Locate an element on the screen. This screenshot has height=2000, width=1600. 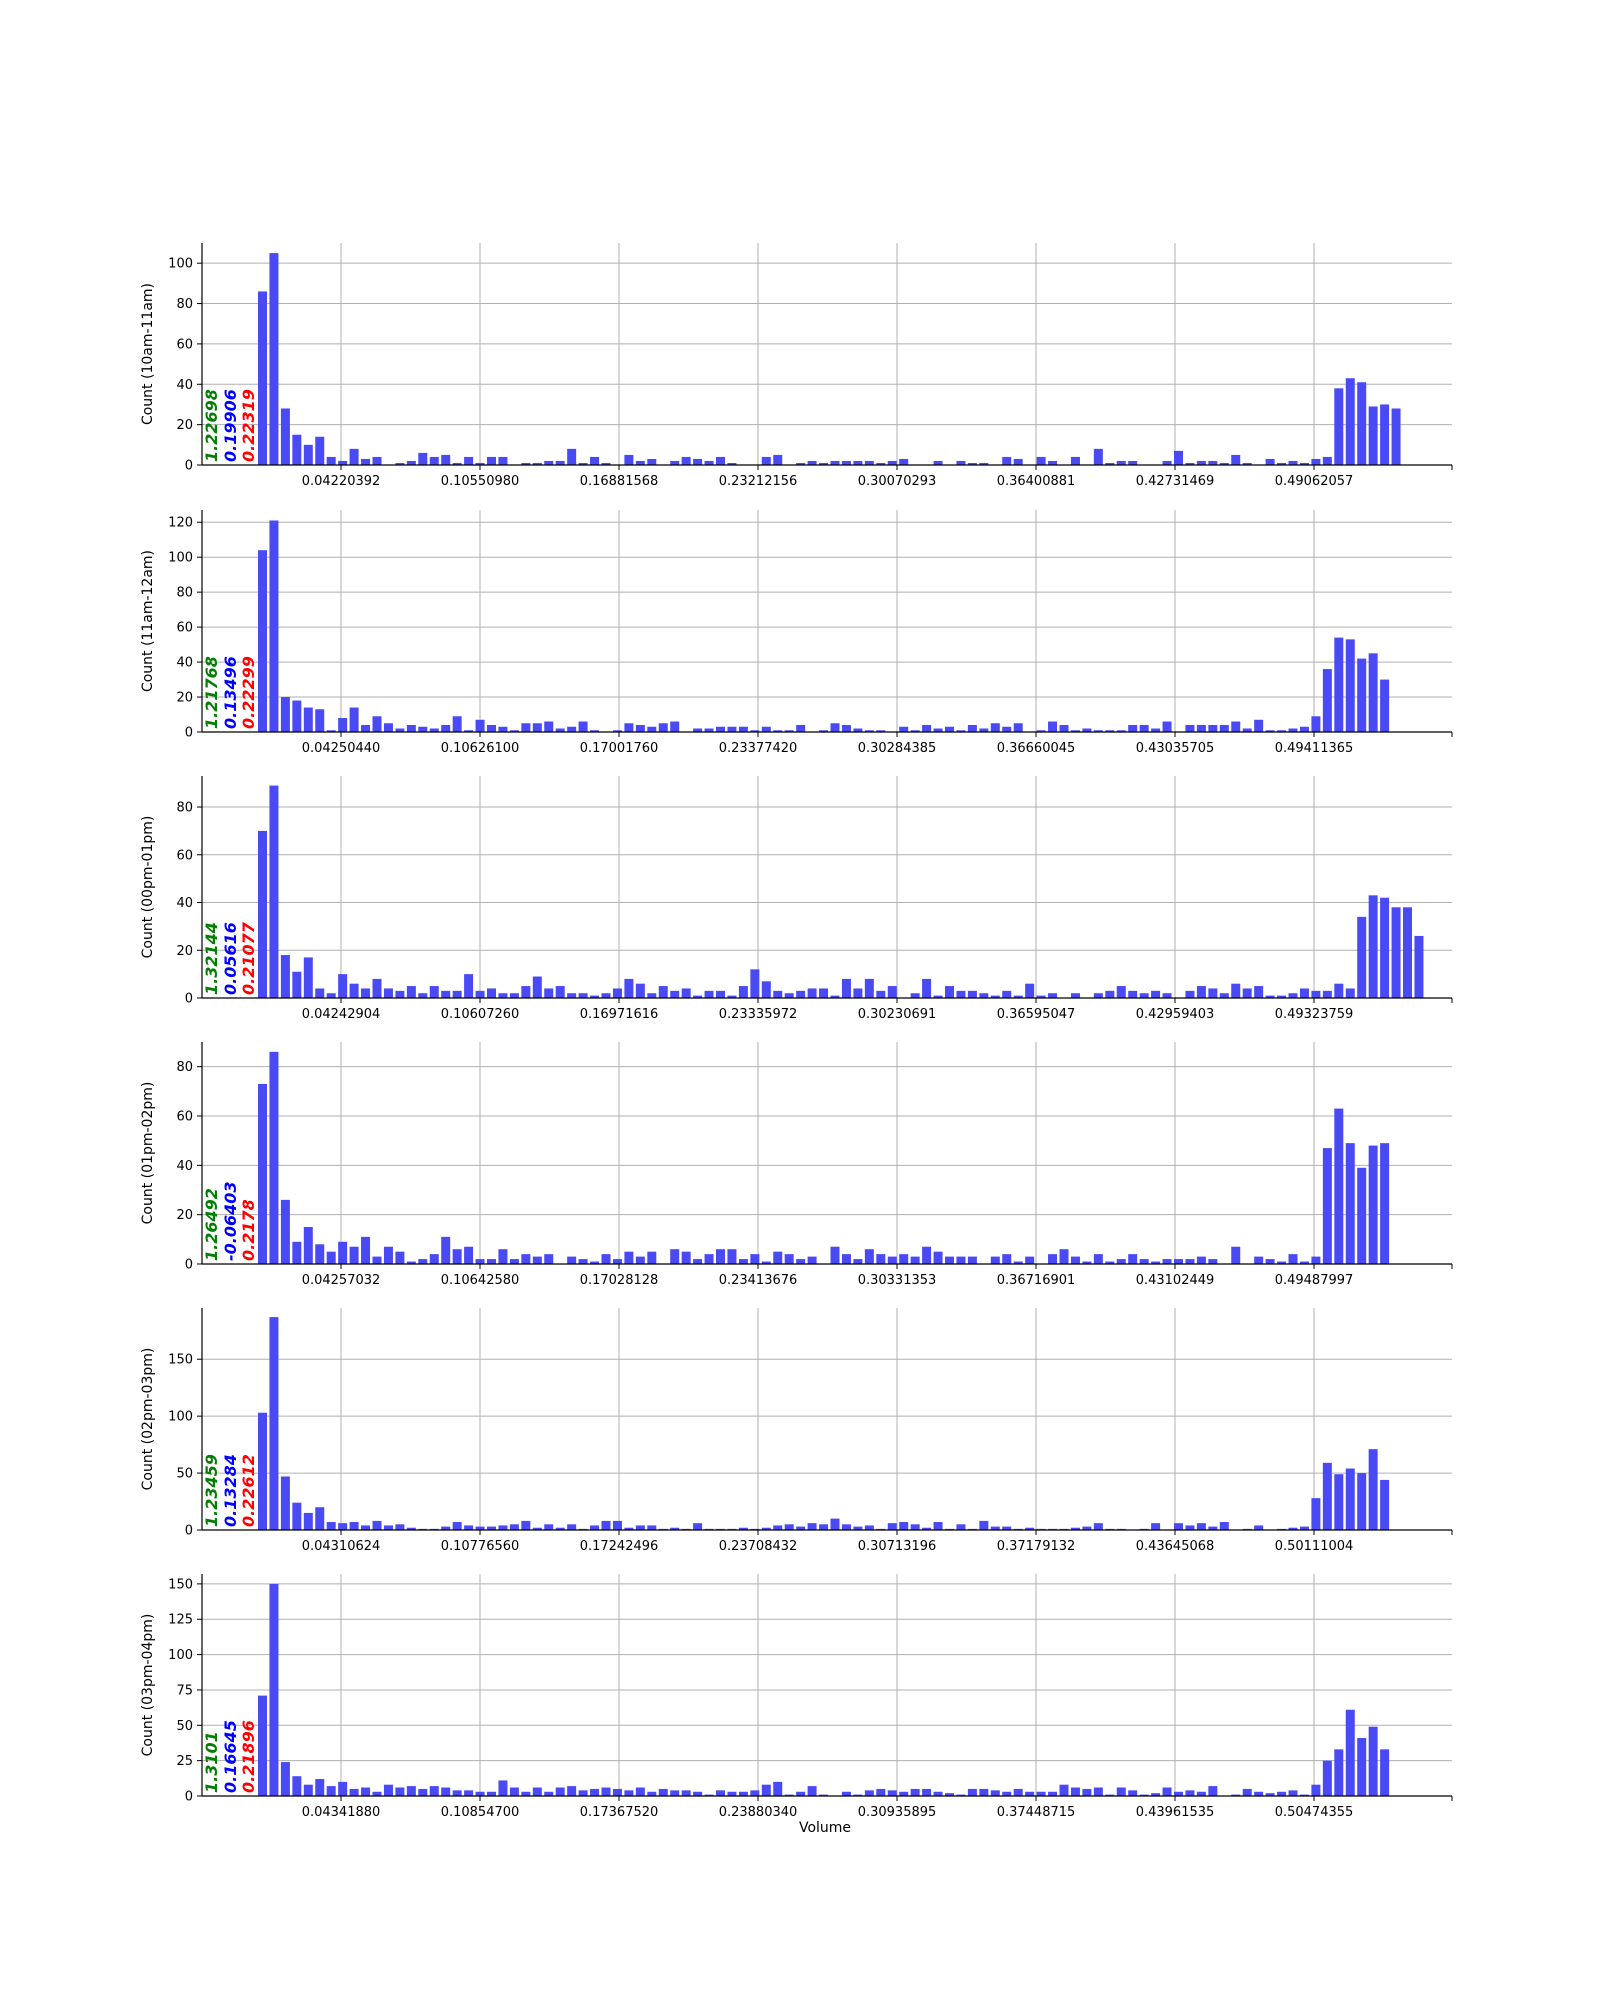
x-tick-label: 0.10626100 is located at coordinates (480, 748).